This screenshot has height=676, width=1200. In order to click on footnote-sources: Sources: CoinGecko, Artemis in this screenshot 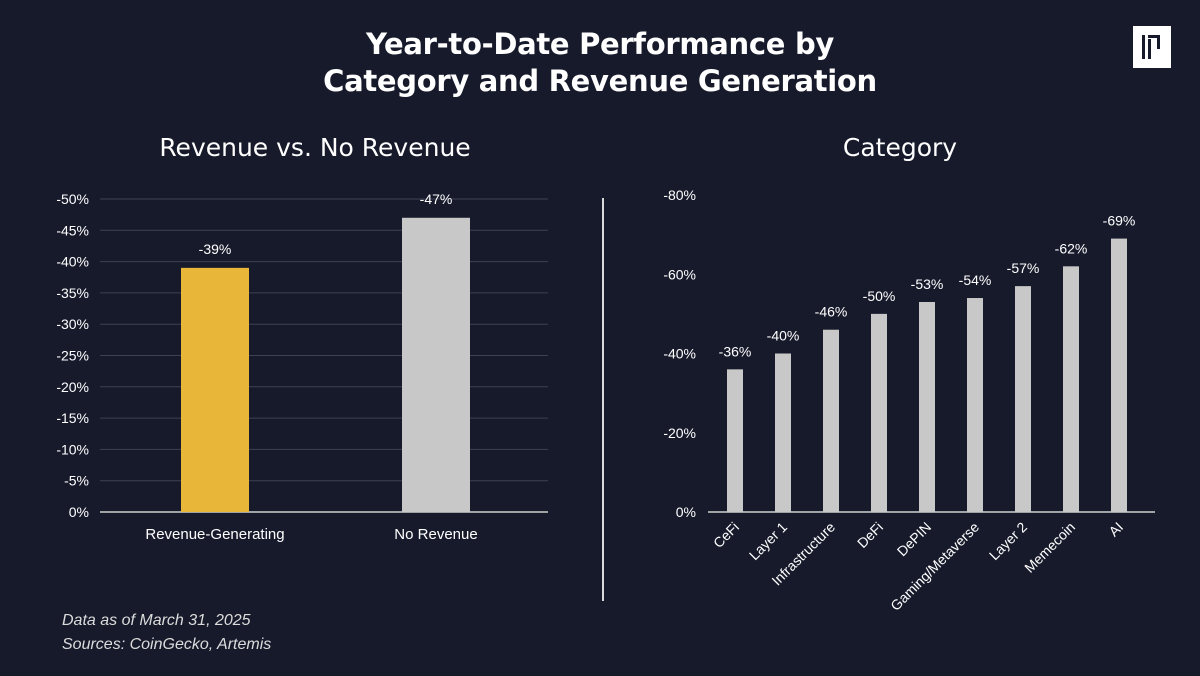, I will do `click(167, 644)`.